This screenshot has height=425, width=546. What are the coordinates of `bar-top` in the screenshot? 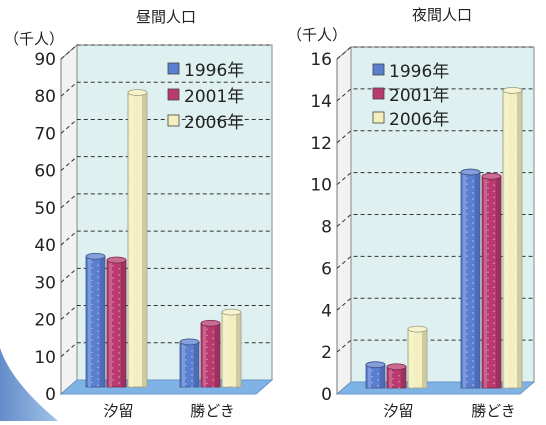 It's located at (470, 172).